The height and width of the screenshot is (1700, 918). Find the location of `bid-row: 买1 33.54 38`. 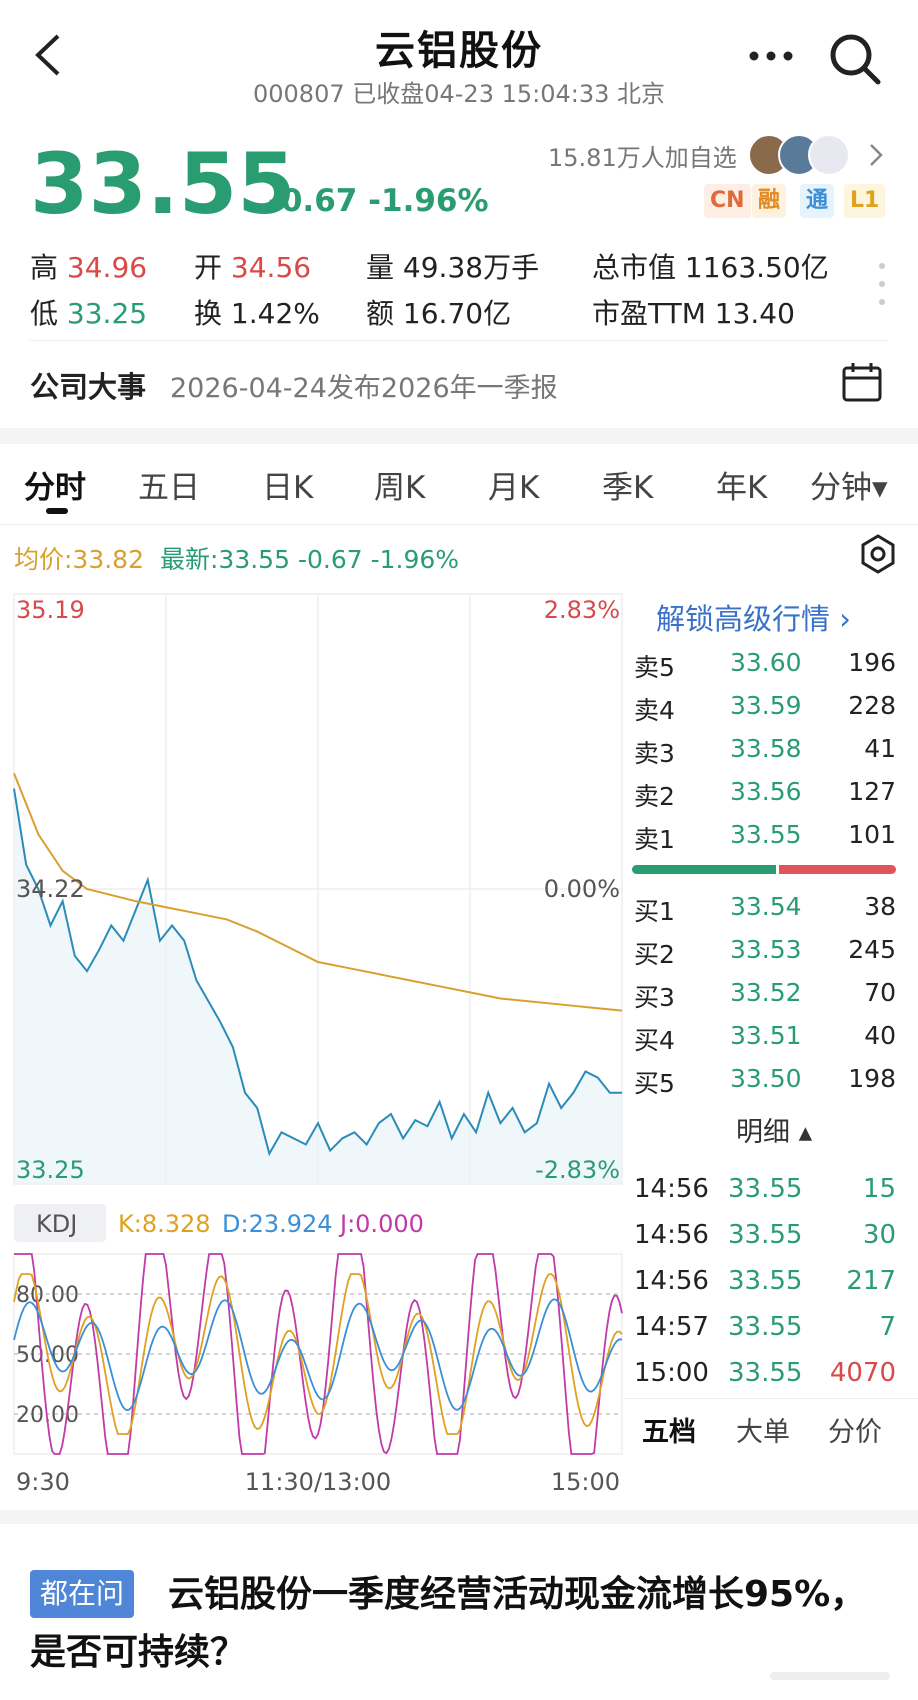

bid-row: 买1 33.54 38 is located at coordinates (764, 907).